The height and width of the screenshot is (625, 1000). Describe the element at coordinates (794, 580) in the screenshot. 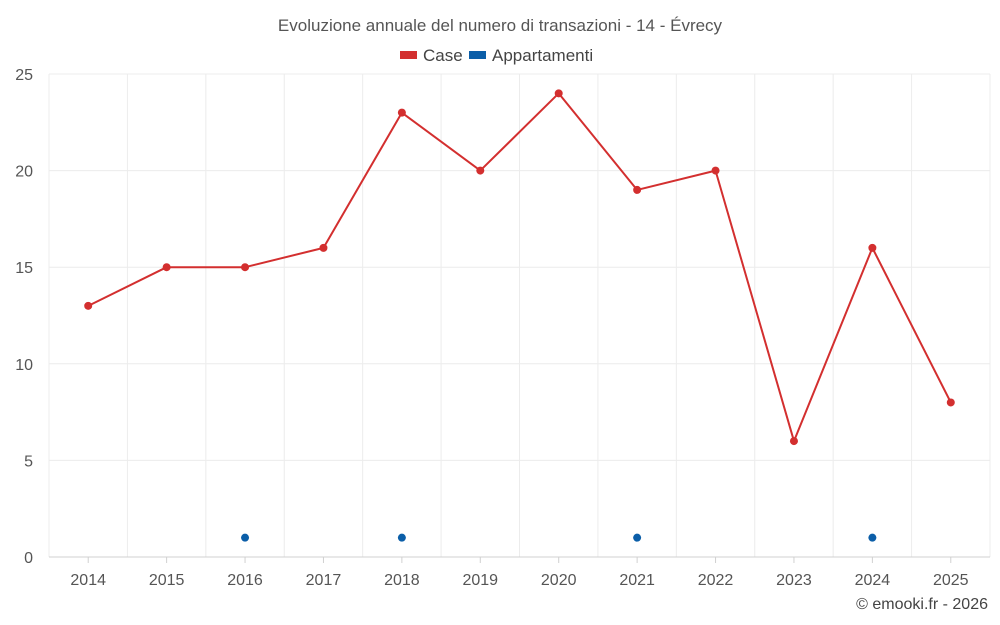

I see `x-tick-label: 2023` at that location.